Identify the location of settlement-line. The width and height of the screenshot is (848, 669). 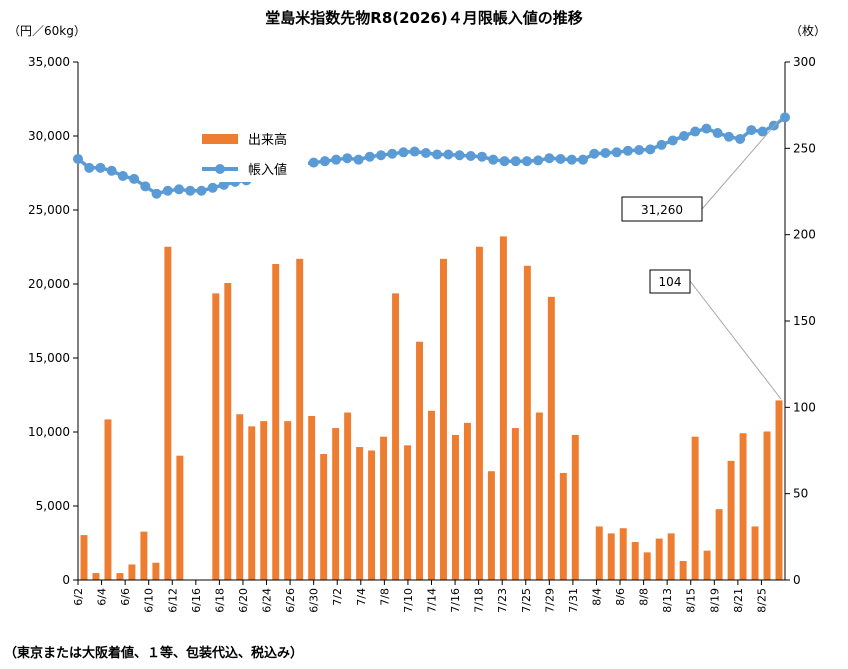
(431, 155).